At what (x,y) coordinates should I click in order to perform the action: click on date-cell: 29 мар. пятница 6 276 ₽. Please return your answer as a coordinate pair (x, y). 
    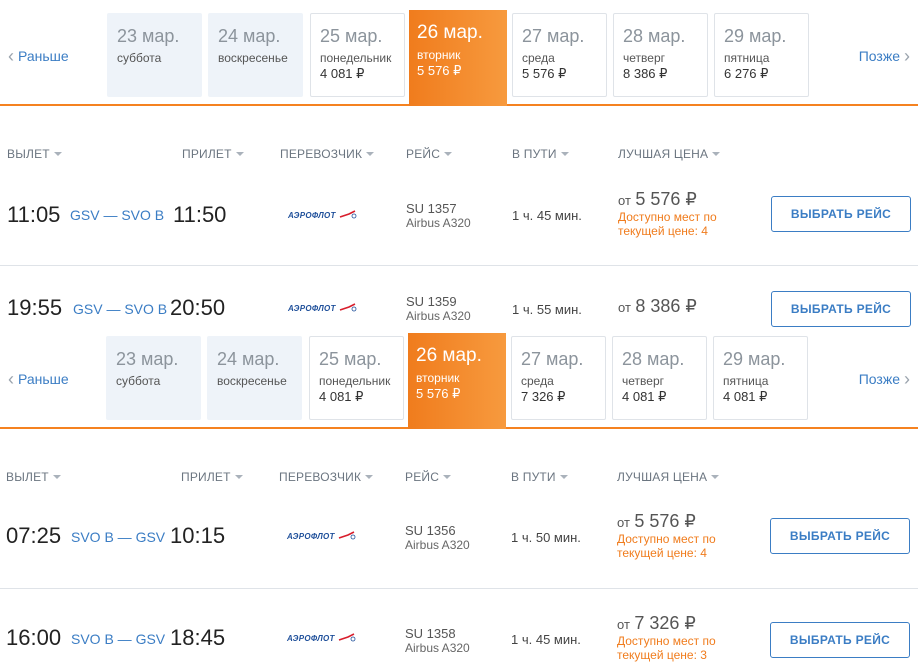
    Looking at the image, I should click on (761, 55).